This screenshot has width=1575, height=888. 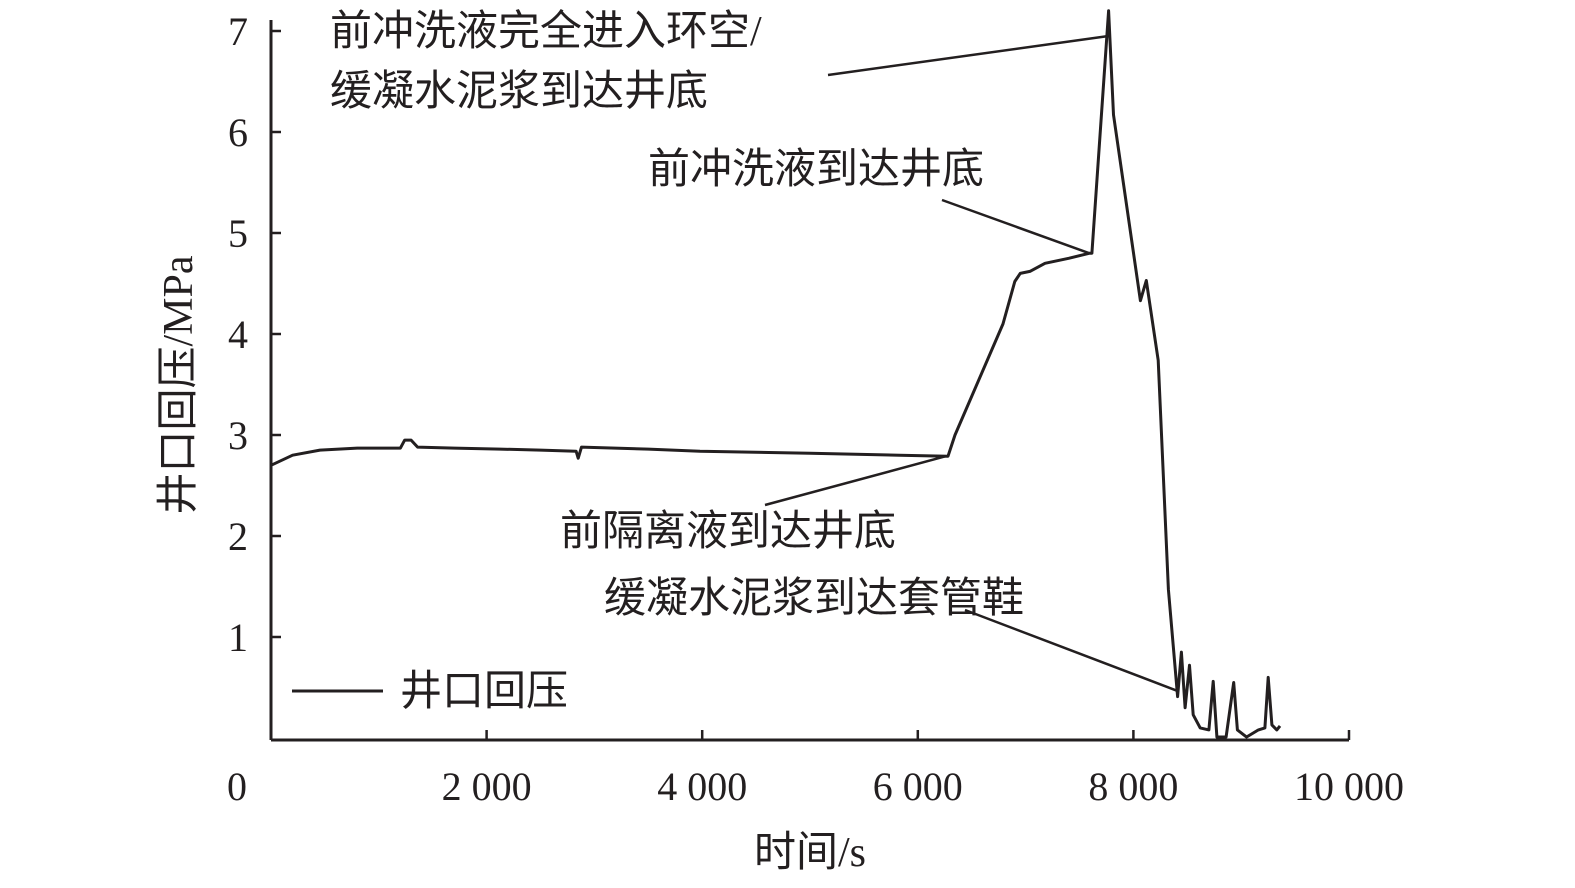 I want to click on legend: 井口回压, so click(x=430, y=692).